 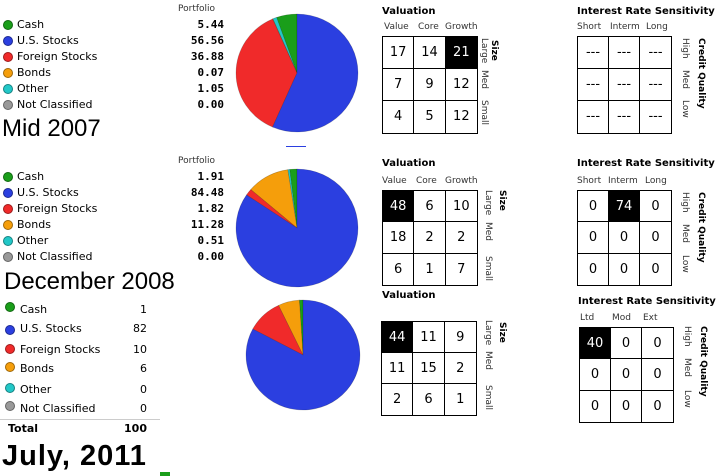 I want to click on grid-cell: 44, so click(x=398, y=337).